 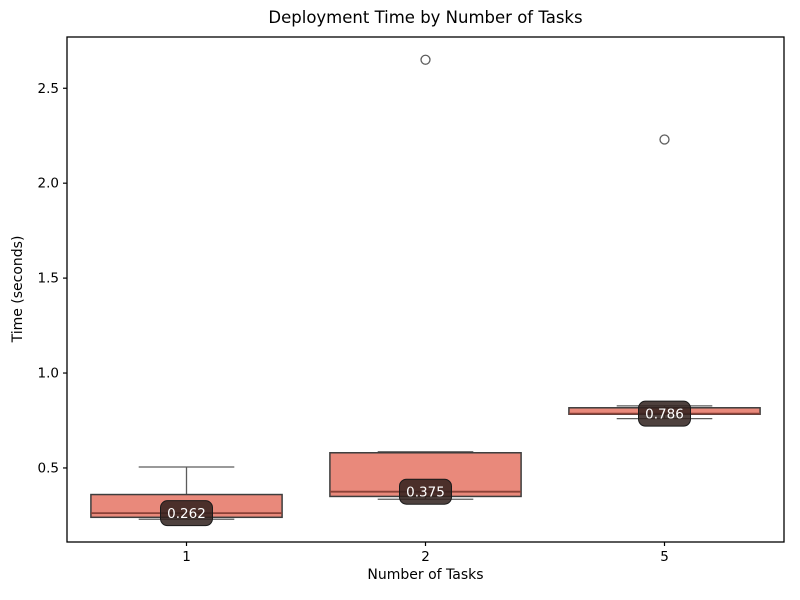 What do you see at coordinates (664, 557) in the screenshot?
I see `x-tick-label: 5` at bounding box center [664, 557].